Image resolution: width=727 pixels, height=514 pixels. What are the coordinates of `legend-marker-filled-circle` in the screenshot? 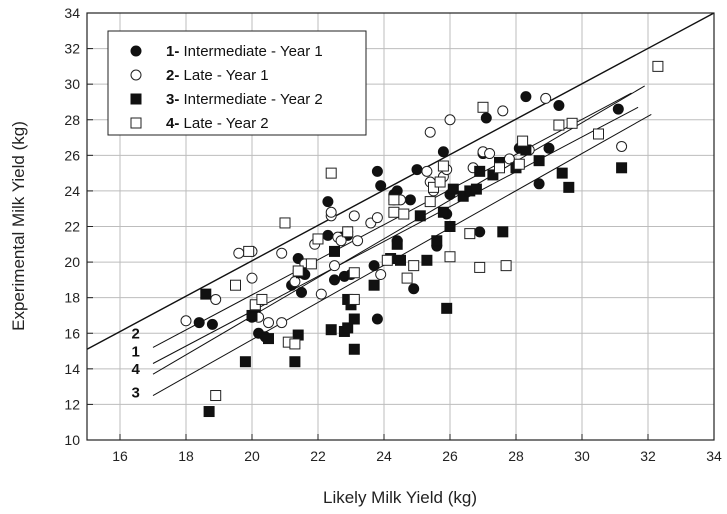 It's located at (136, 51).